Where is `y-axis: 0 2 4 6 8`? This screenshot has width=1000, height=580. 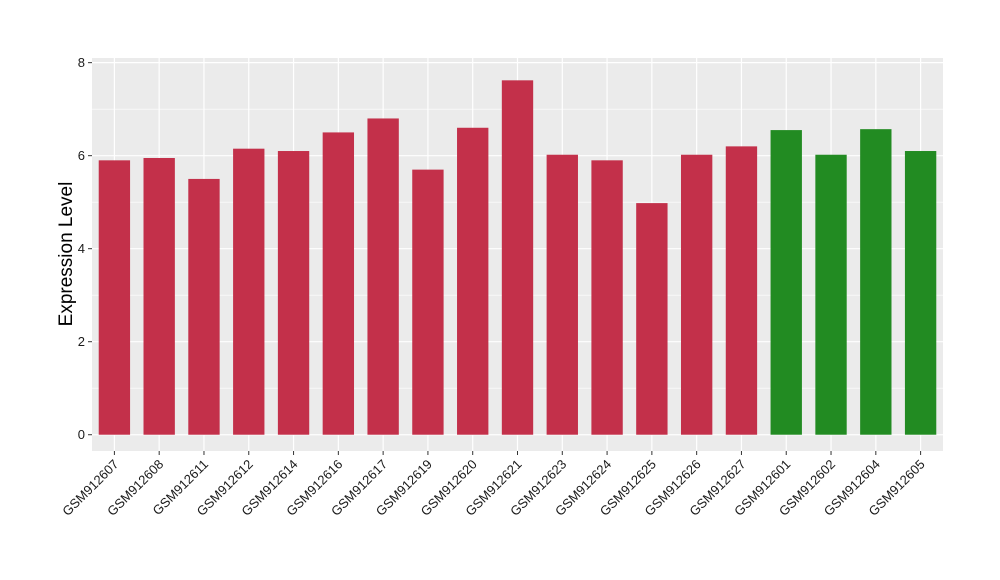
y-axis: 0 2 4 6 8 is located at coordinates (85, 248).